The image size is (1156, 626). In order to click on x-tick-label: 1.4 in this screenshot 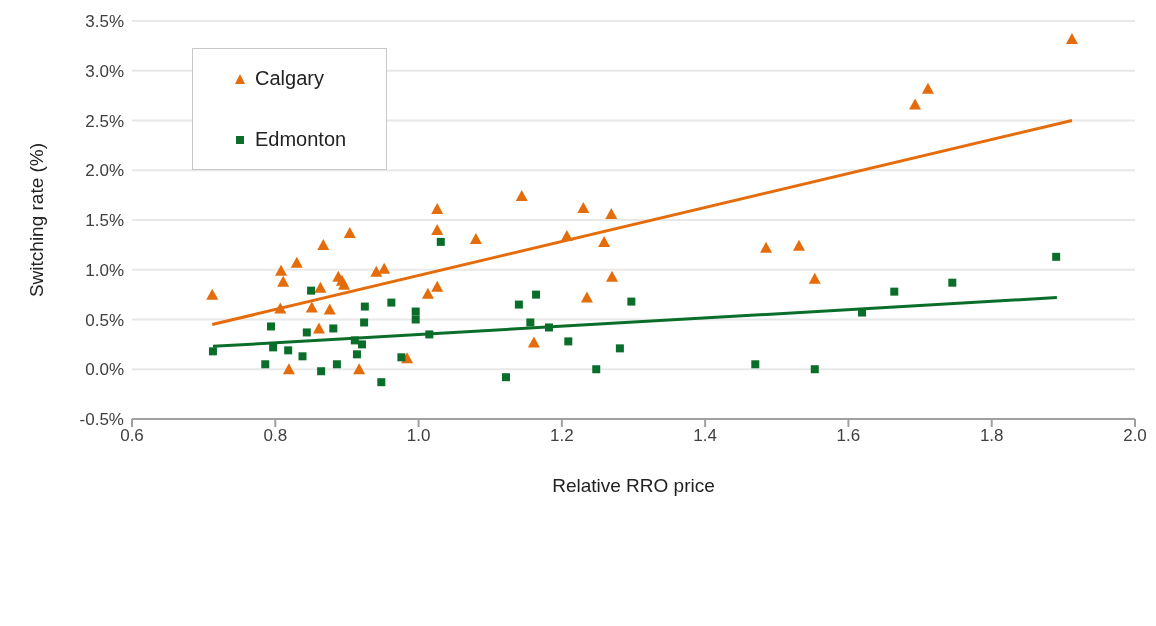, I will do `click(705, 436)`.